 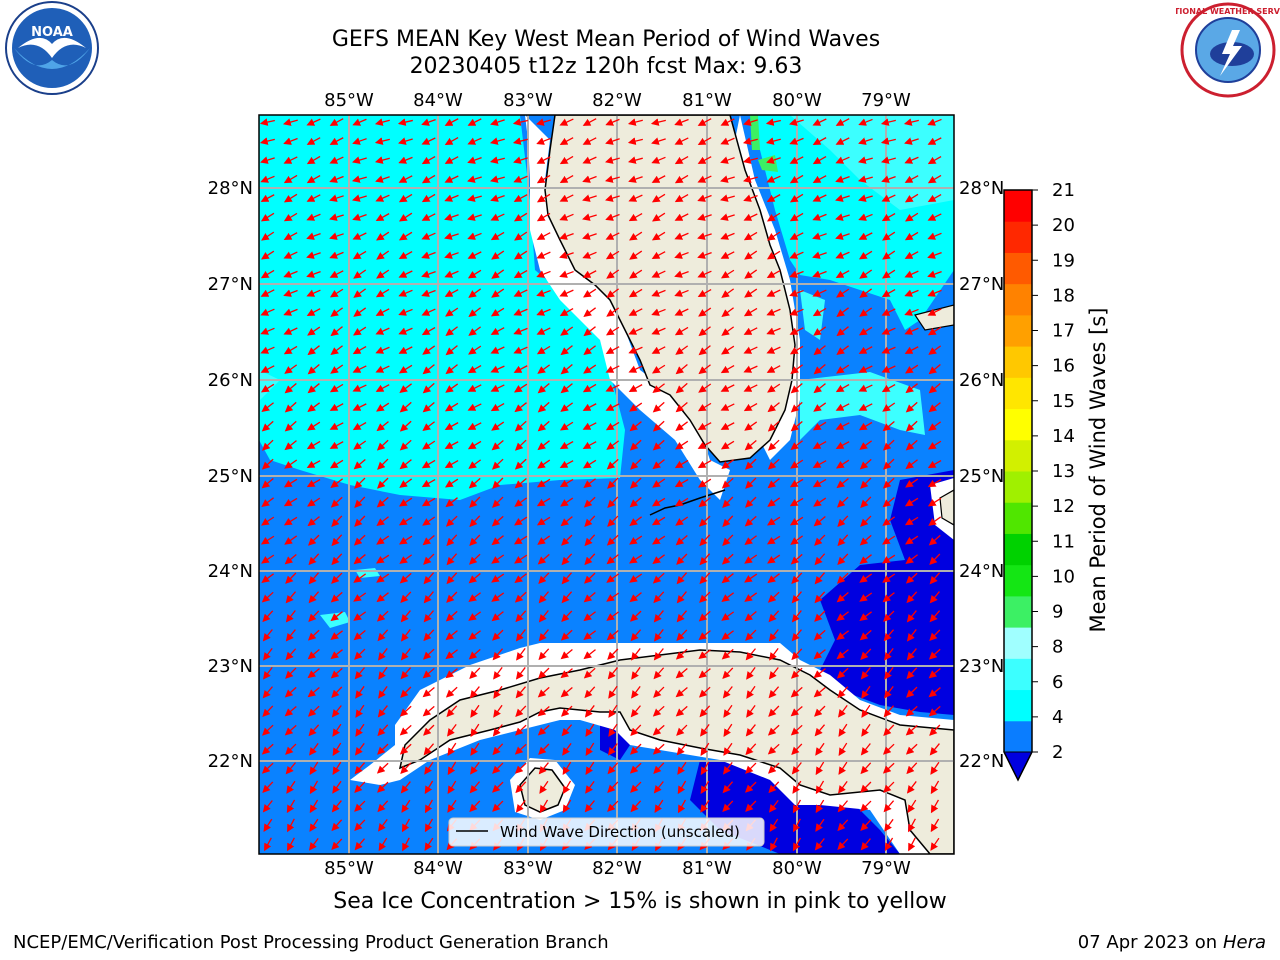 I want to click on noaa-logo: NOAA, so click(x=52, y=48).